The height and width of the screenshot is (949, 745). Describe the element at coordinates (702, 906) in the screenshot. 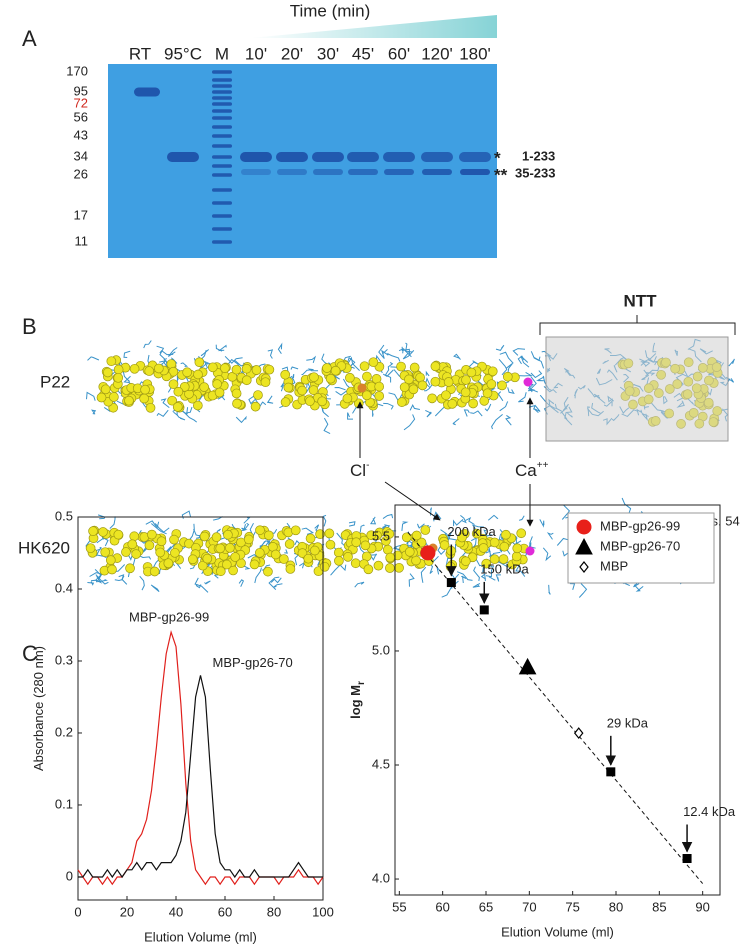

I see `x-tick-label: 90` at that location.